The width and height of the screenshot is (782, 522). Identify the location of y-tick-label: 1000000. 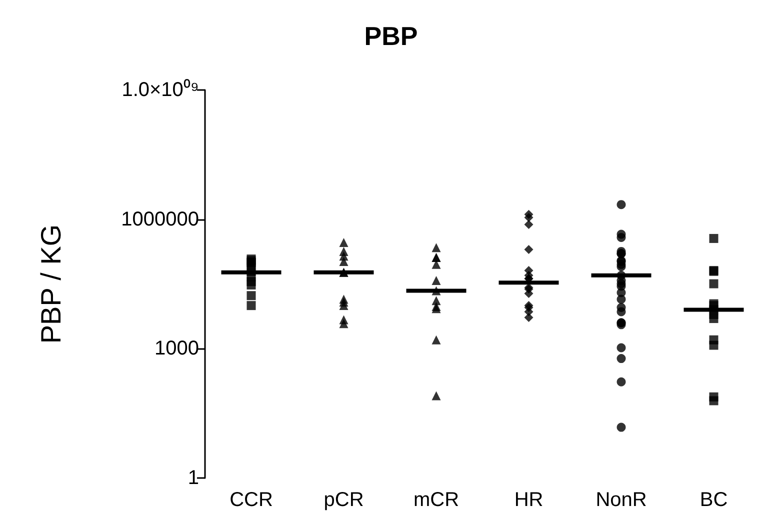
(160, 219).